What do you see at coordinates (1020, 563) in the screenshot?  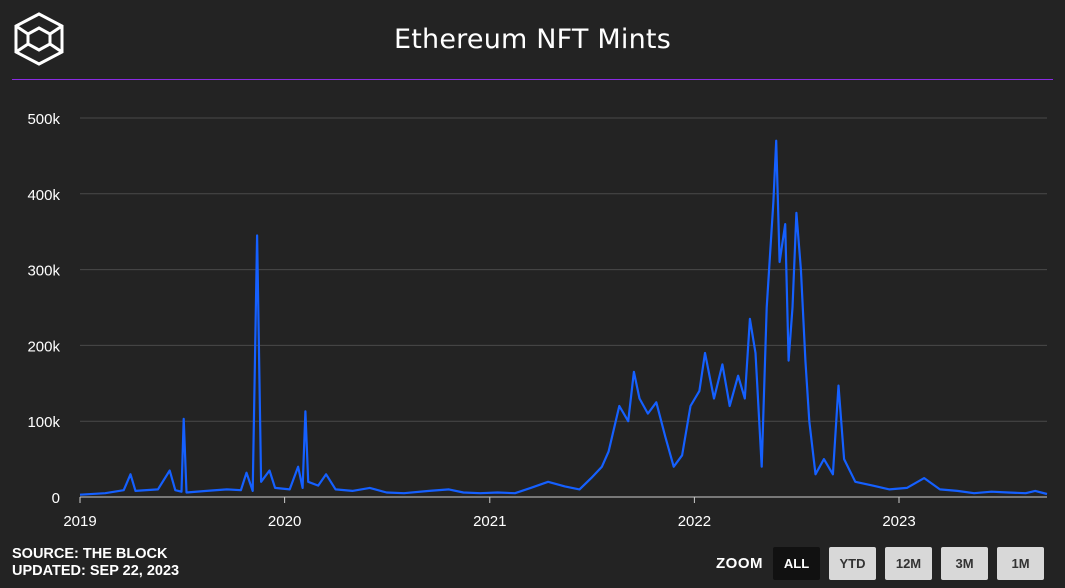 I see `zoom-1m-button: 1M` at bounding box center [1020, 563].